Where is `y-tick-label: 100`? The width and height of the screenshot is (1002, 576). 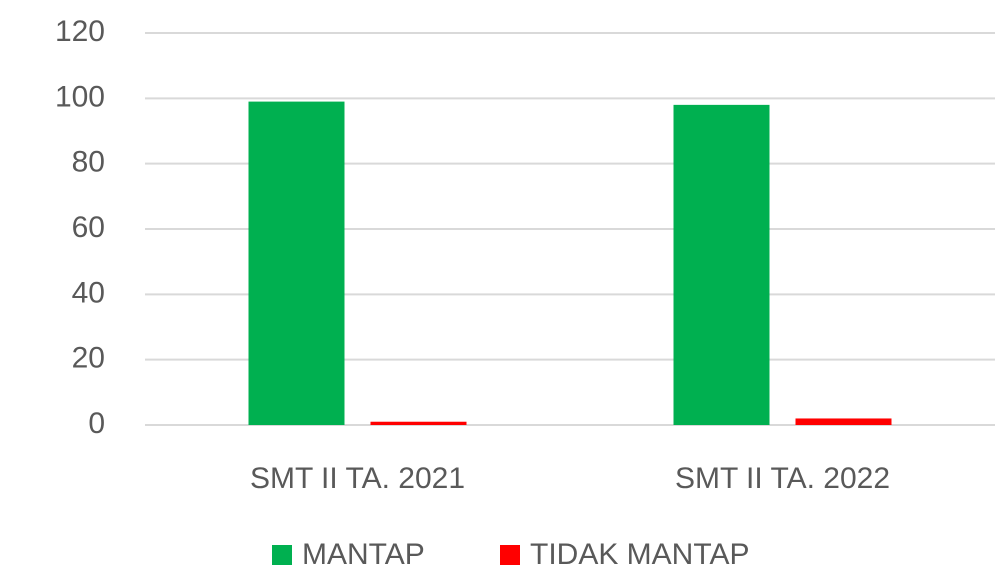
y-tick-label: 100 is located at coordinates (80, 96).